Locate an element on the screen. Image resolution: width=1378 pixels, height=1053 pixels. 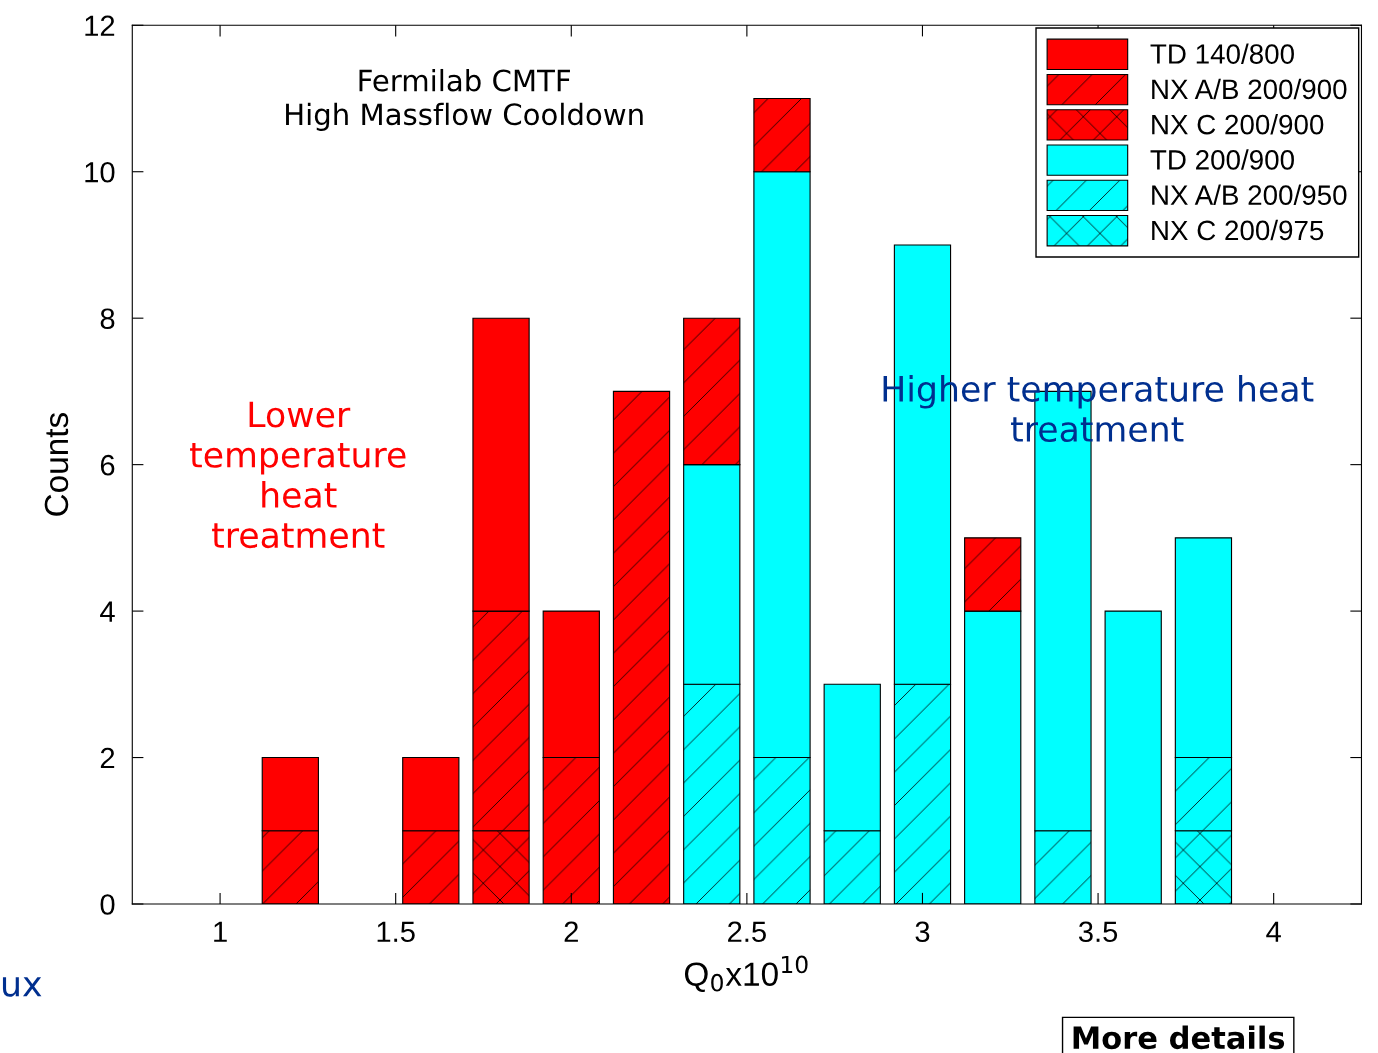
text: ux is located at coordinates (22, 986).